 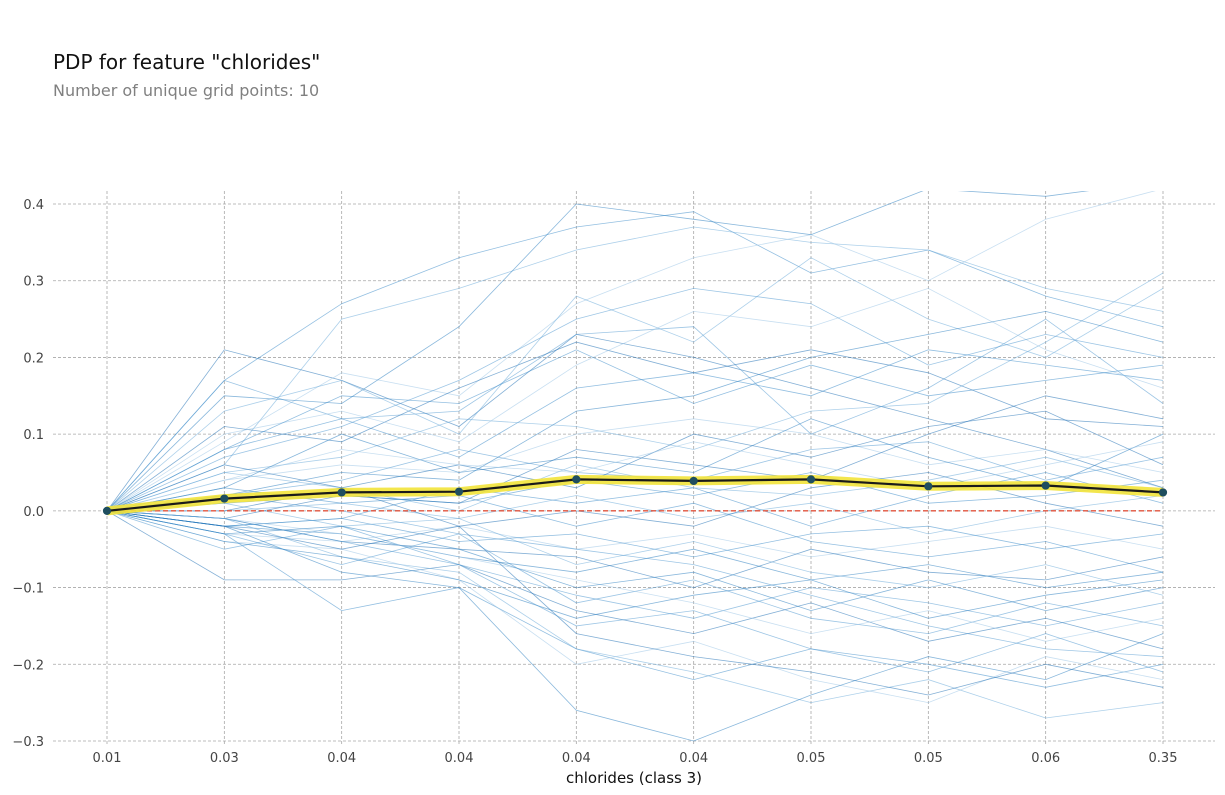 What do you see at coordinates (33, 512) in the screenshot?
I see `y-tick-label: 0.0` at bounding box center [33, 512].